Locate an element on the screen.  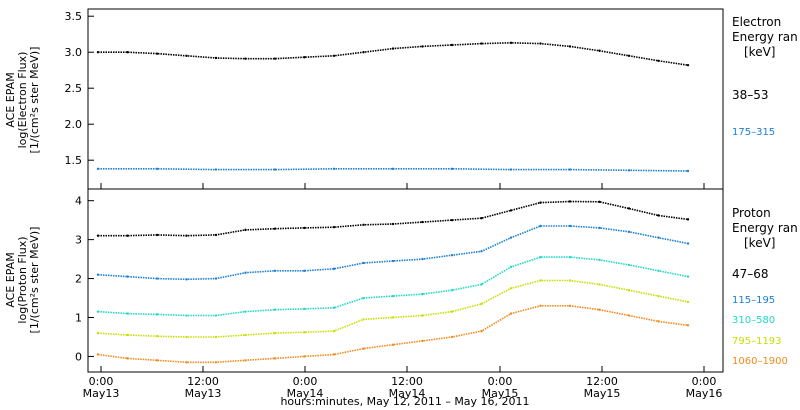
proton-ylabel-line-2: log(Proton Flux) is located at coordinates (22, 279).